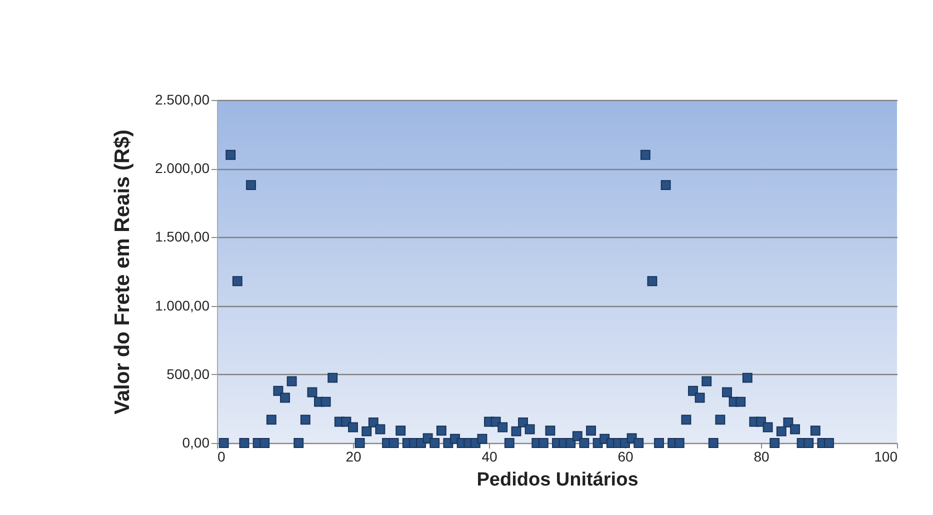 The height and width of the screenshot is (515, 933). I want to click on y-tick-label: 2.500,00, so click(182, 100).